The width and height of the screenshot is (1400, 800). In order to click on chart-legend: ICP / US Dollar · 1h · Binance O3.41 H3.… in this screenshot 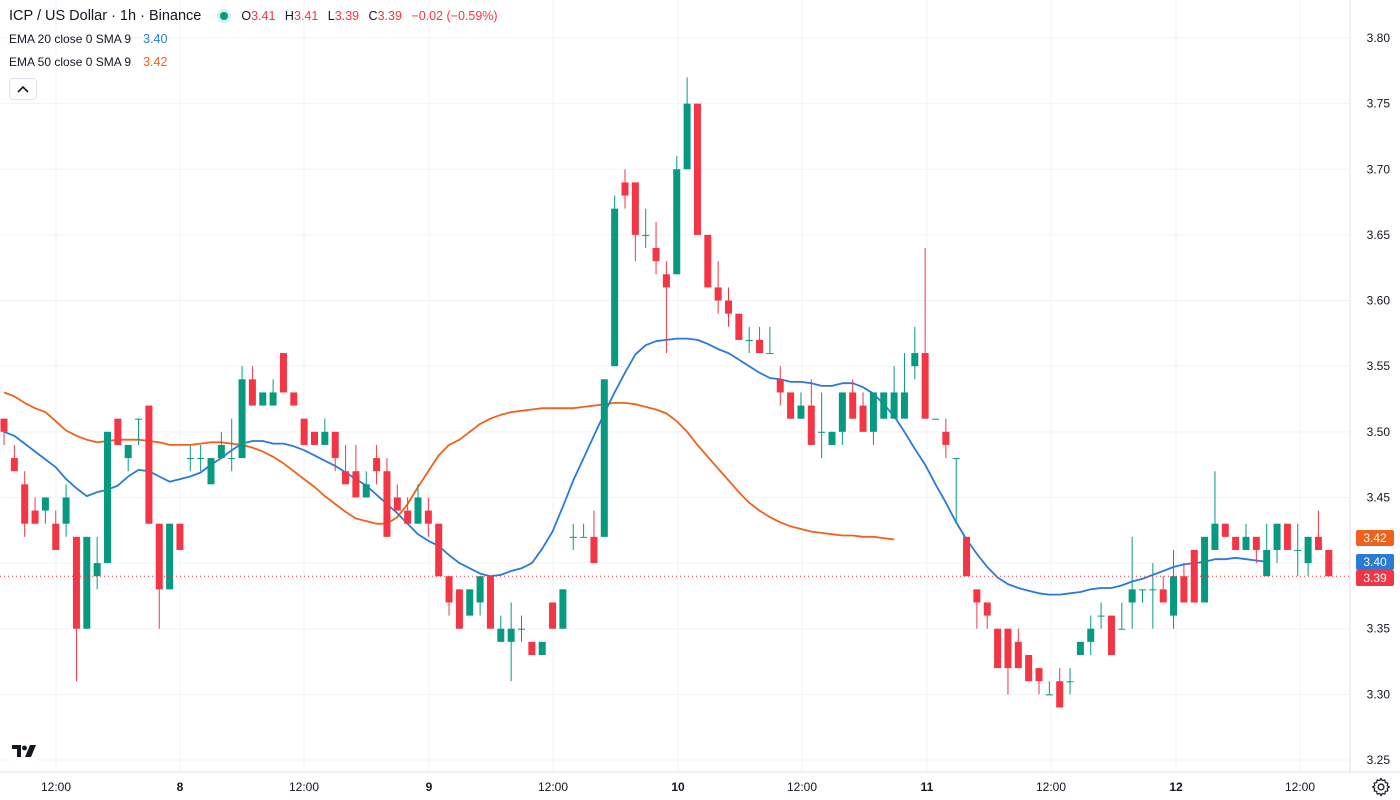, I will do `click(253, 39)`.